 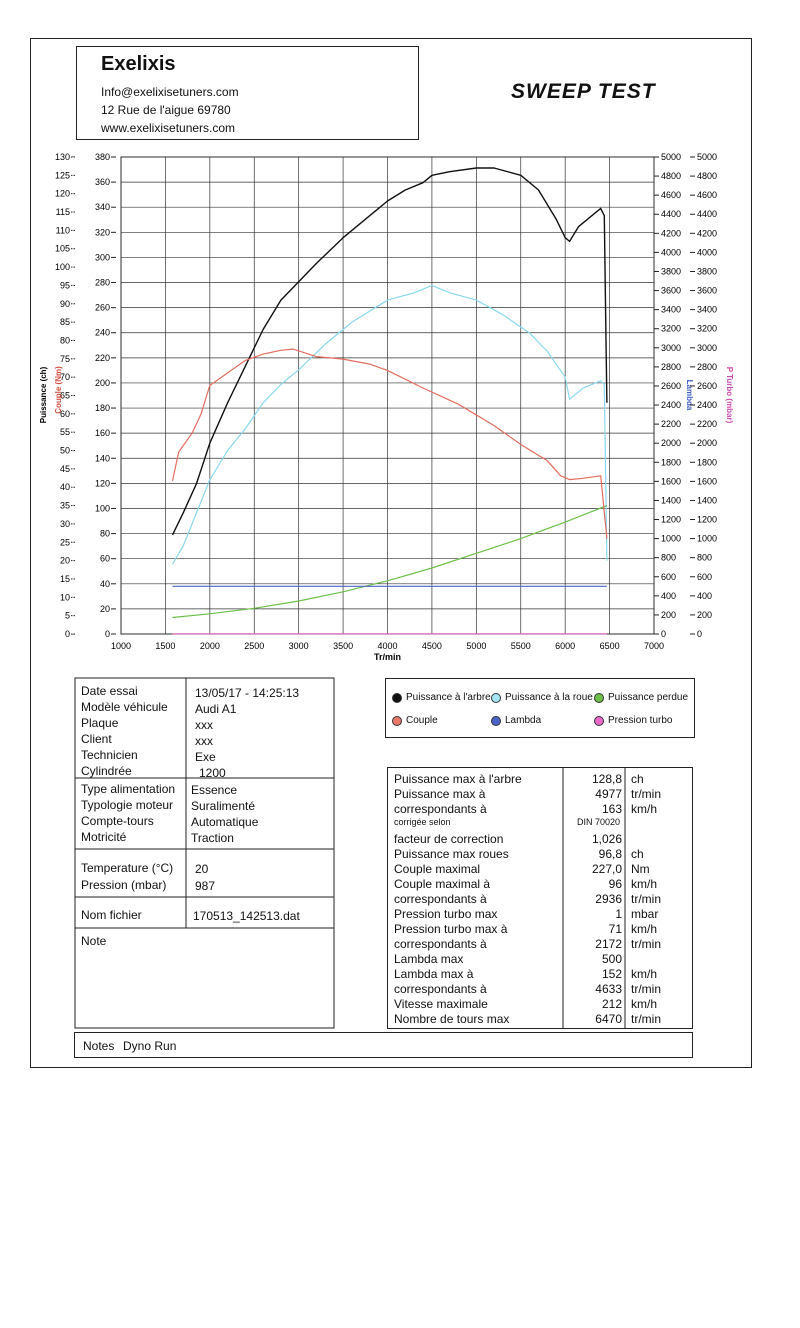 What do you see at coordinates (540, 929) in the screenshot?
I see `result-row: Pression turbo max à 71 km/h` at bounding box center [540, 929].